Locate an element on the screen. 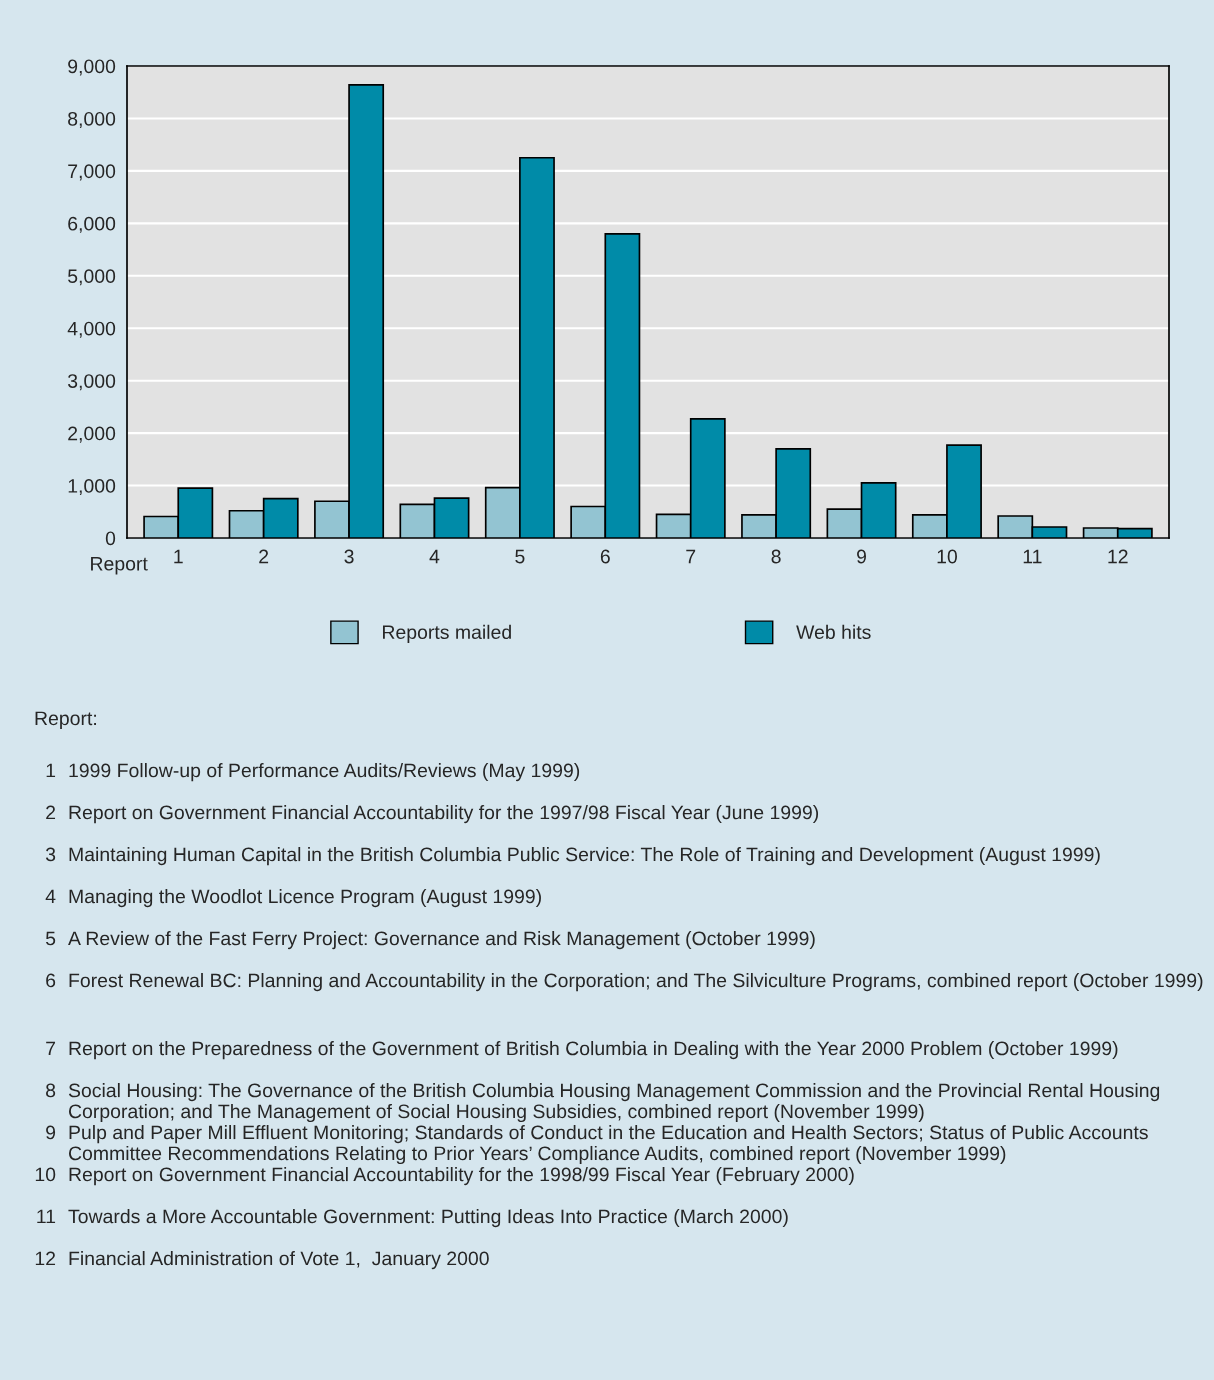 This screenshot has width=1214, height=1380. y-tick-label: 1,000 is located at coordinates (92, 487).